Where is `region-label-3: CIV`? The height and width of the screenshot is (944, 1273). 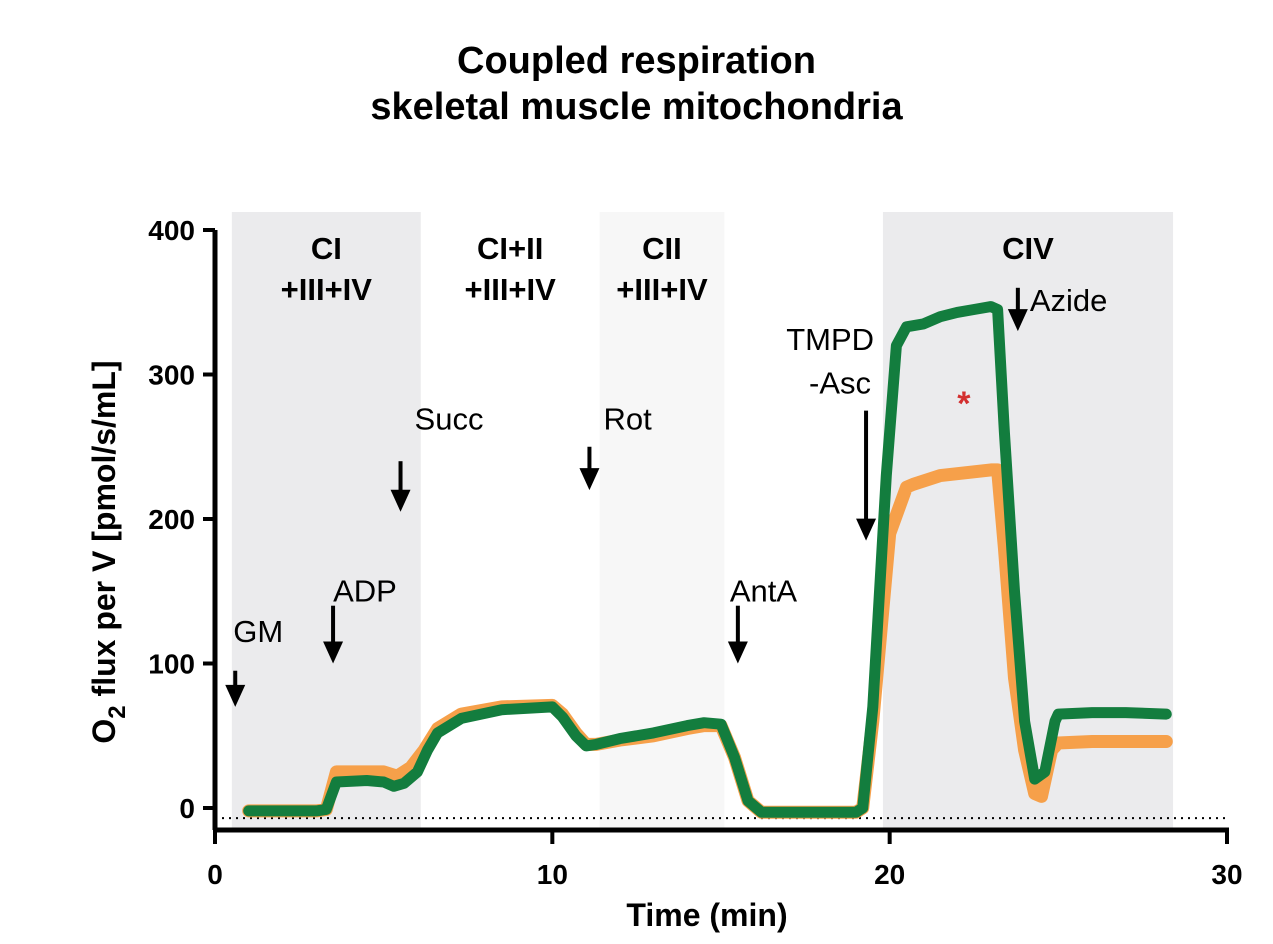
region-label-3: CIV is located at coordinates (1028, 248).